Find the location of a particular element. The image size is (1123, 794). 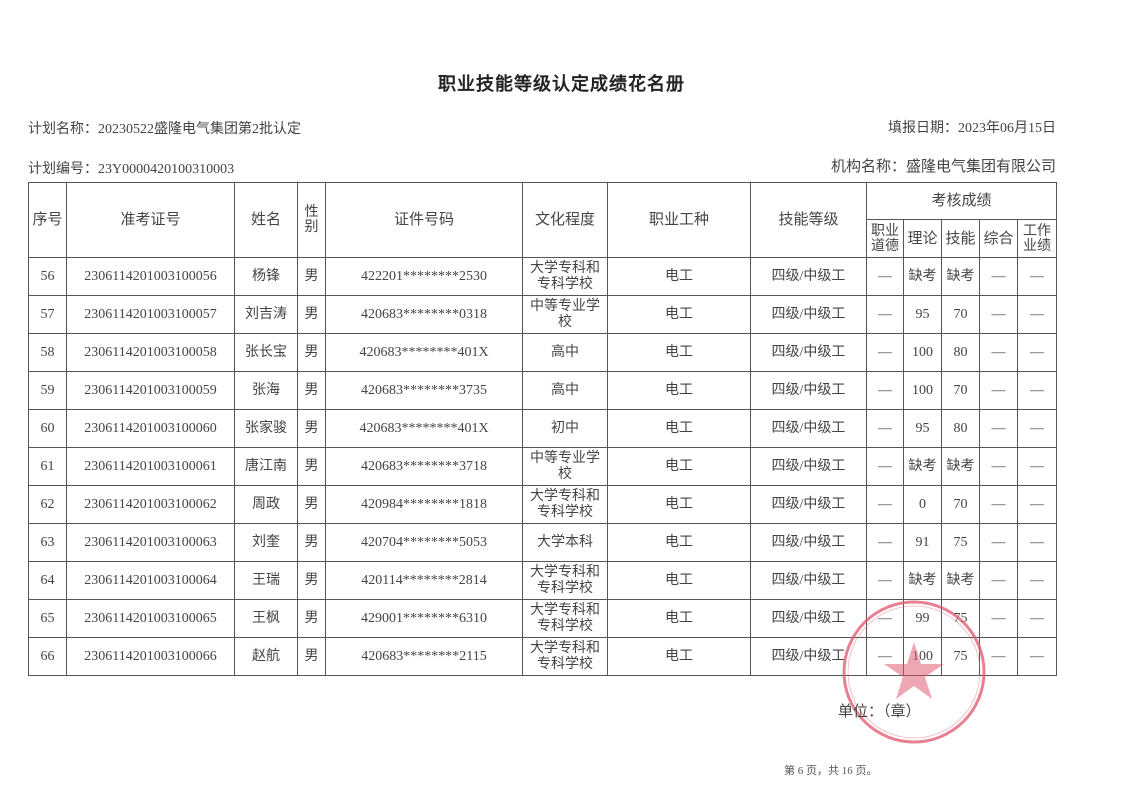

cell-id: 429001********6310 is located at coordinates (424, 618).